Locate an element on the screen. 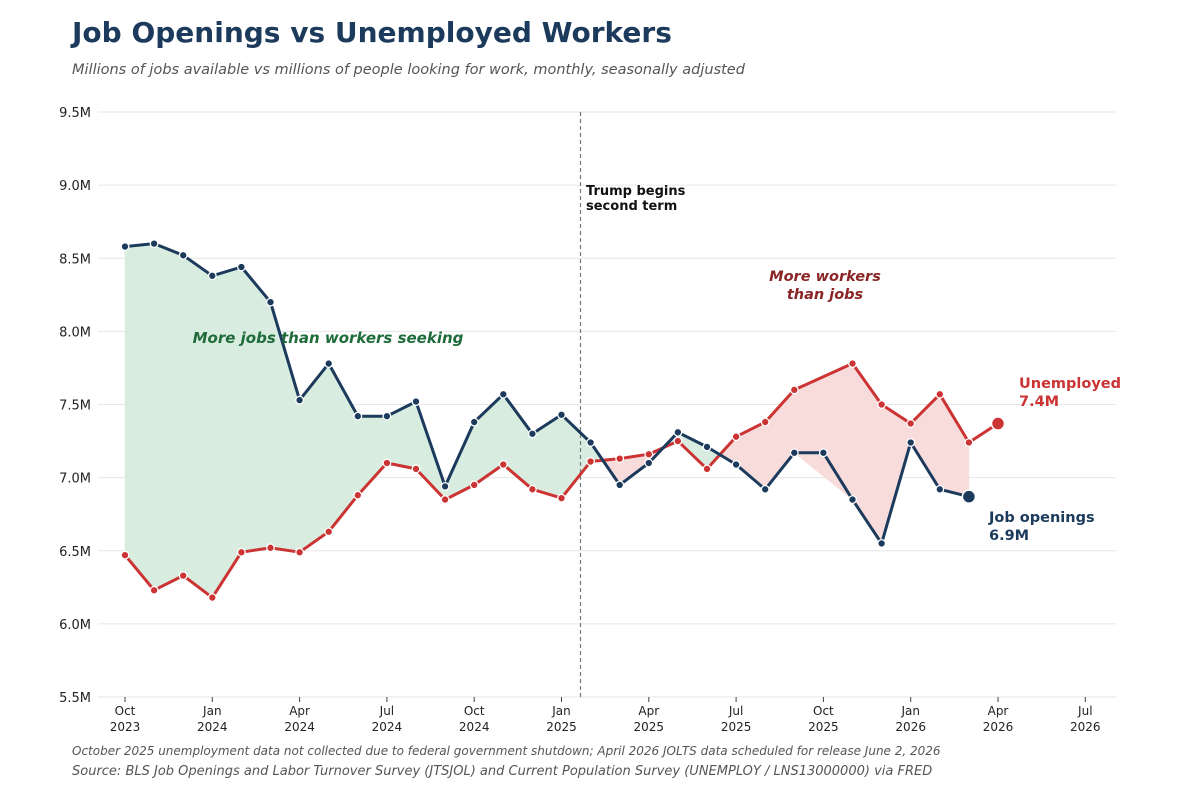  x-tick-label-year: 2023 is located at coordinates (125, 727).